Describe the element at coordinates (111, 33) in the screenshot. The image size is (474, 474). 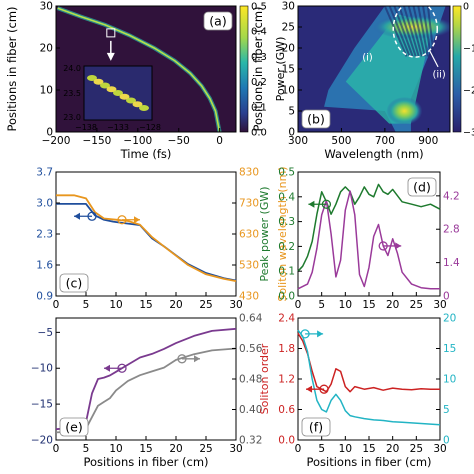
I see `zoom-region-marker` at that location.